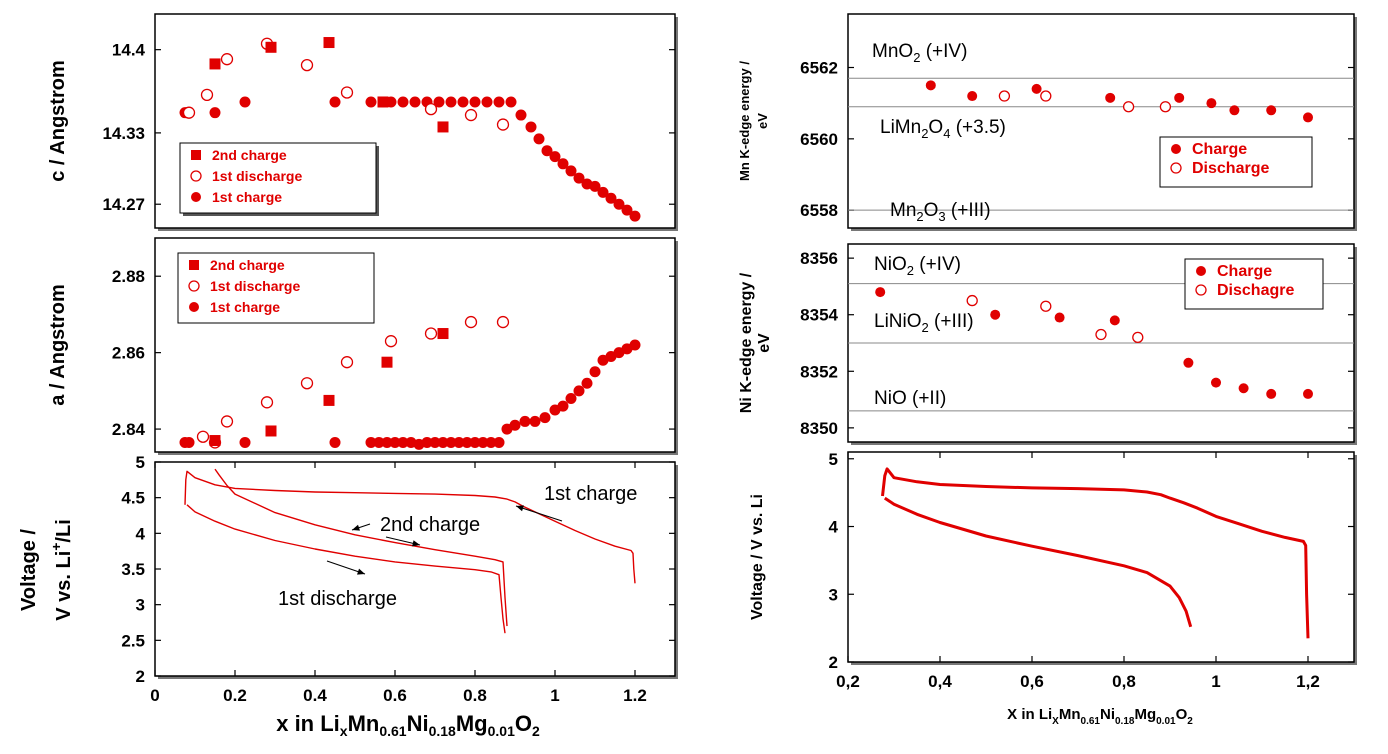  What do you see at coordinates (58, 121) in the screenshot?
I see `y-axis-label: c / Angstrom` at bounding box center [58, 121].